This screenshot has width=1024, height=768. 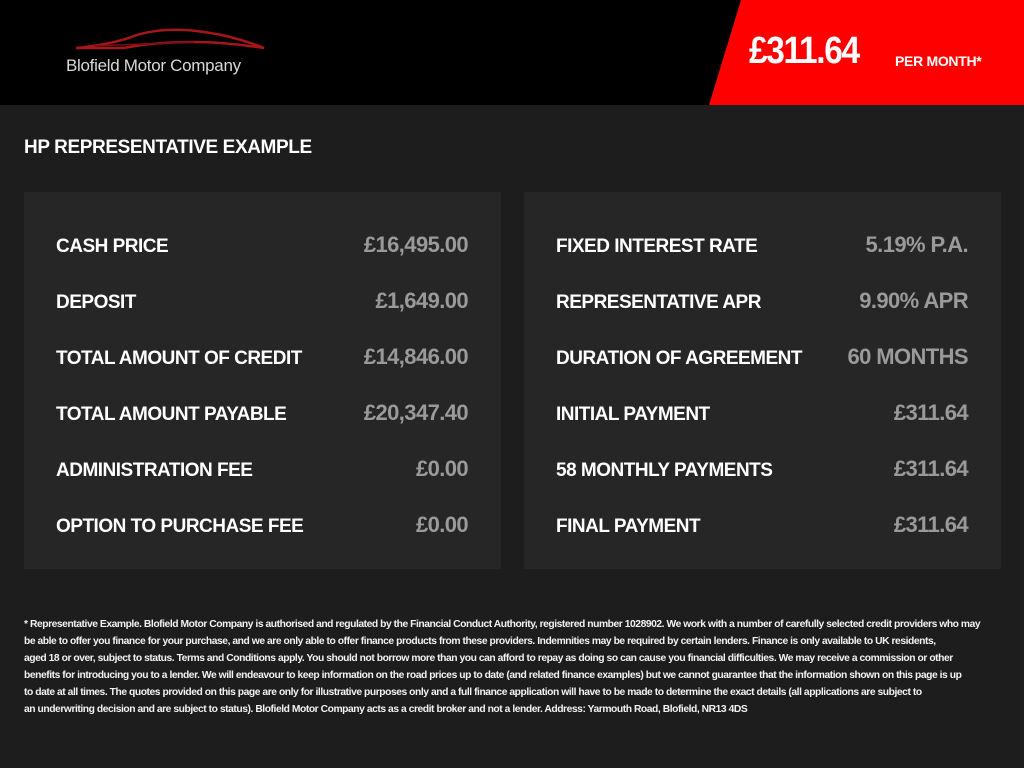 What do you see at coordinates (633, 414) in the screenshot?
I see `finance-label: INITIAL PAYMENT` at bounding box center [633, 414].